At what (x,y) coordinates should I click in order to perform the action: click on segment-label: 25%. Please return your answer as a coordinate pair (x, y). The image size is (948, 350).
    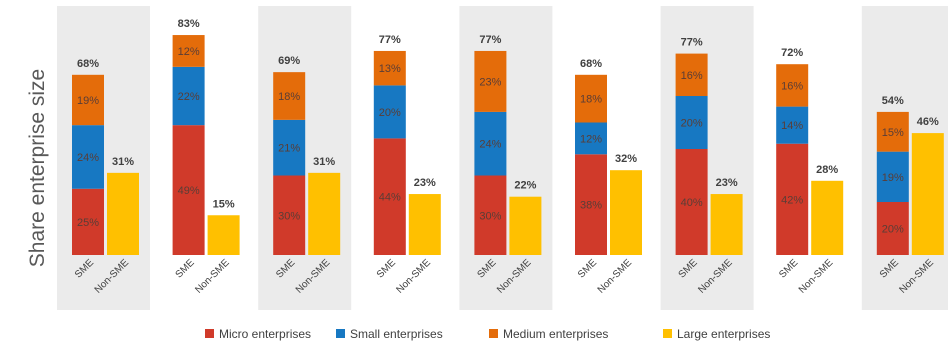
    Looking at the image, I should click on (88, 223).